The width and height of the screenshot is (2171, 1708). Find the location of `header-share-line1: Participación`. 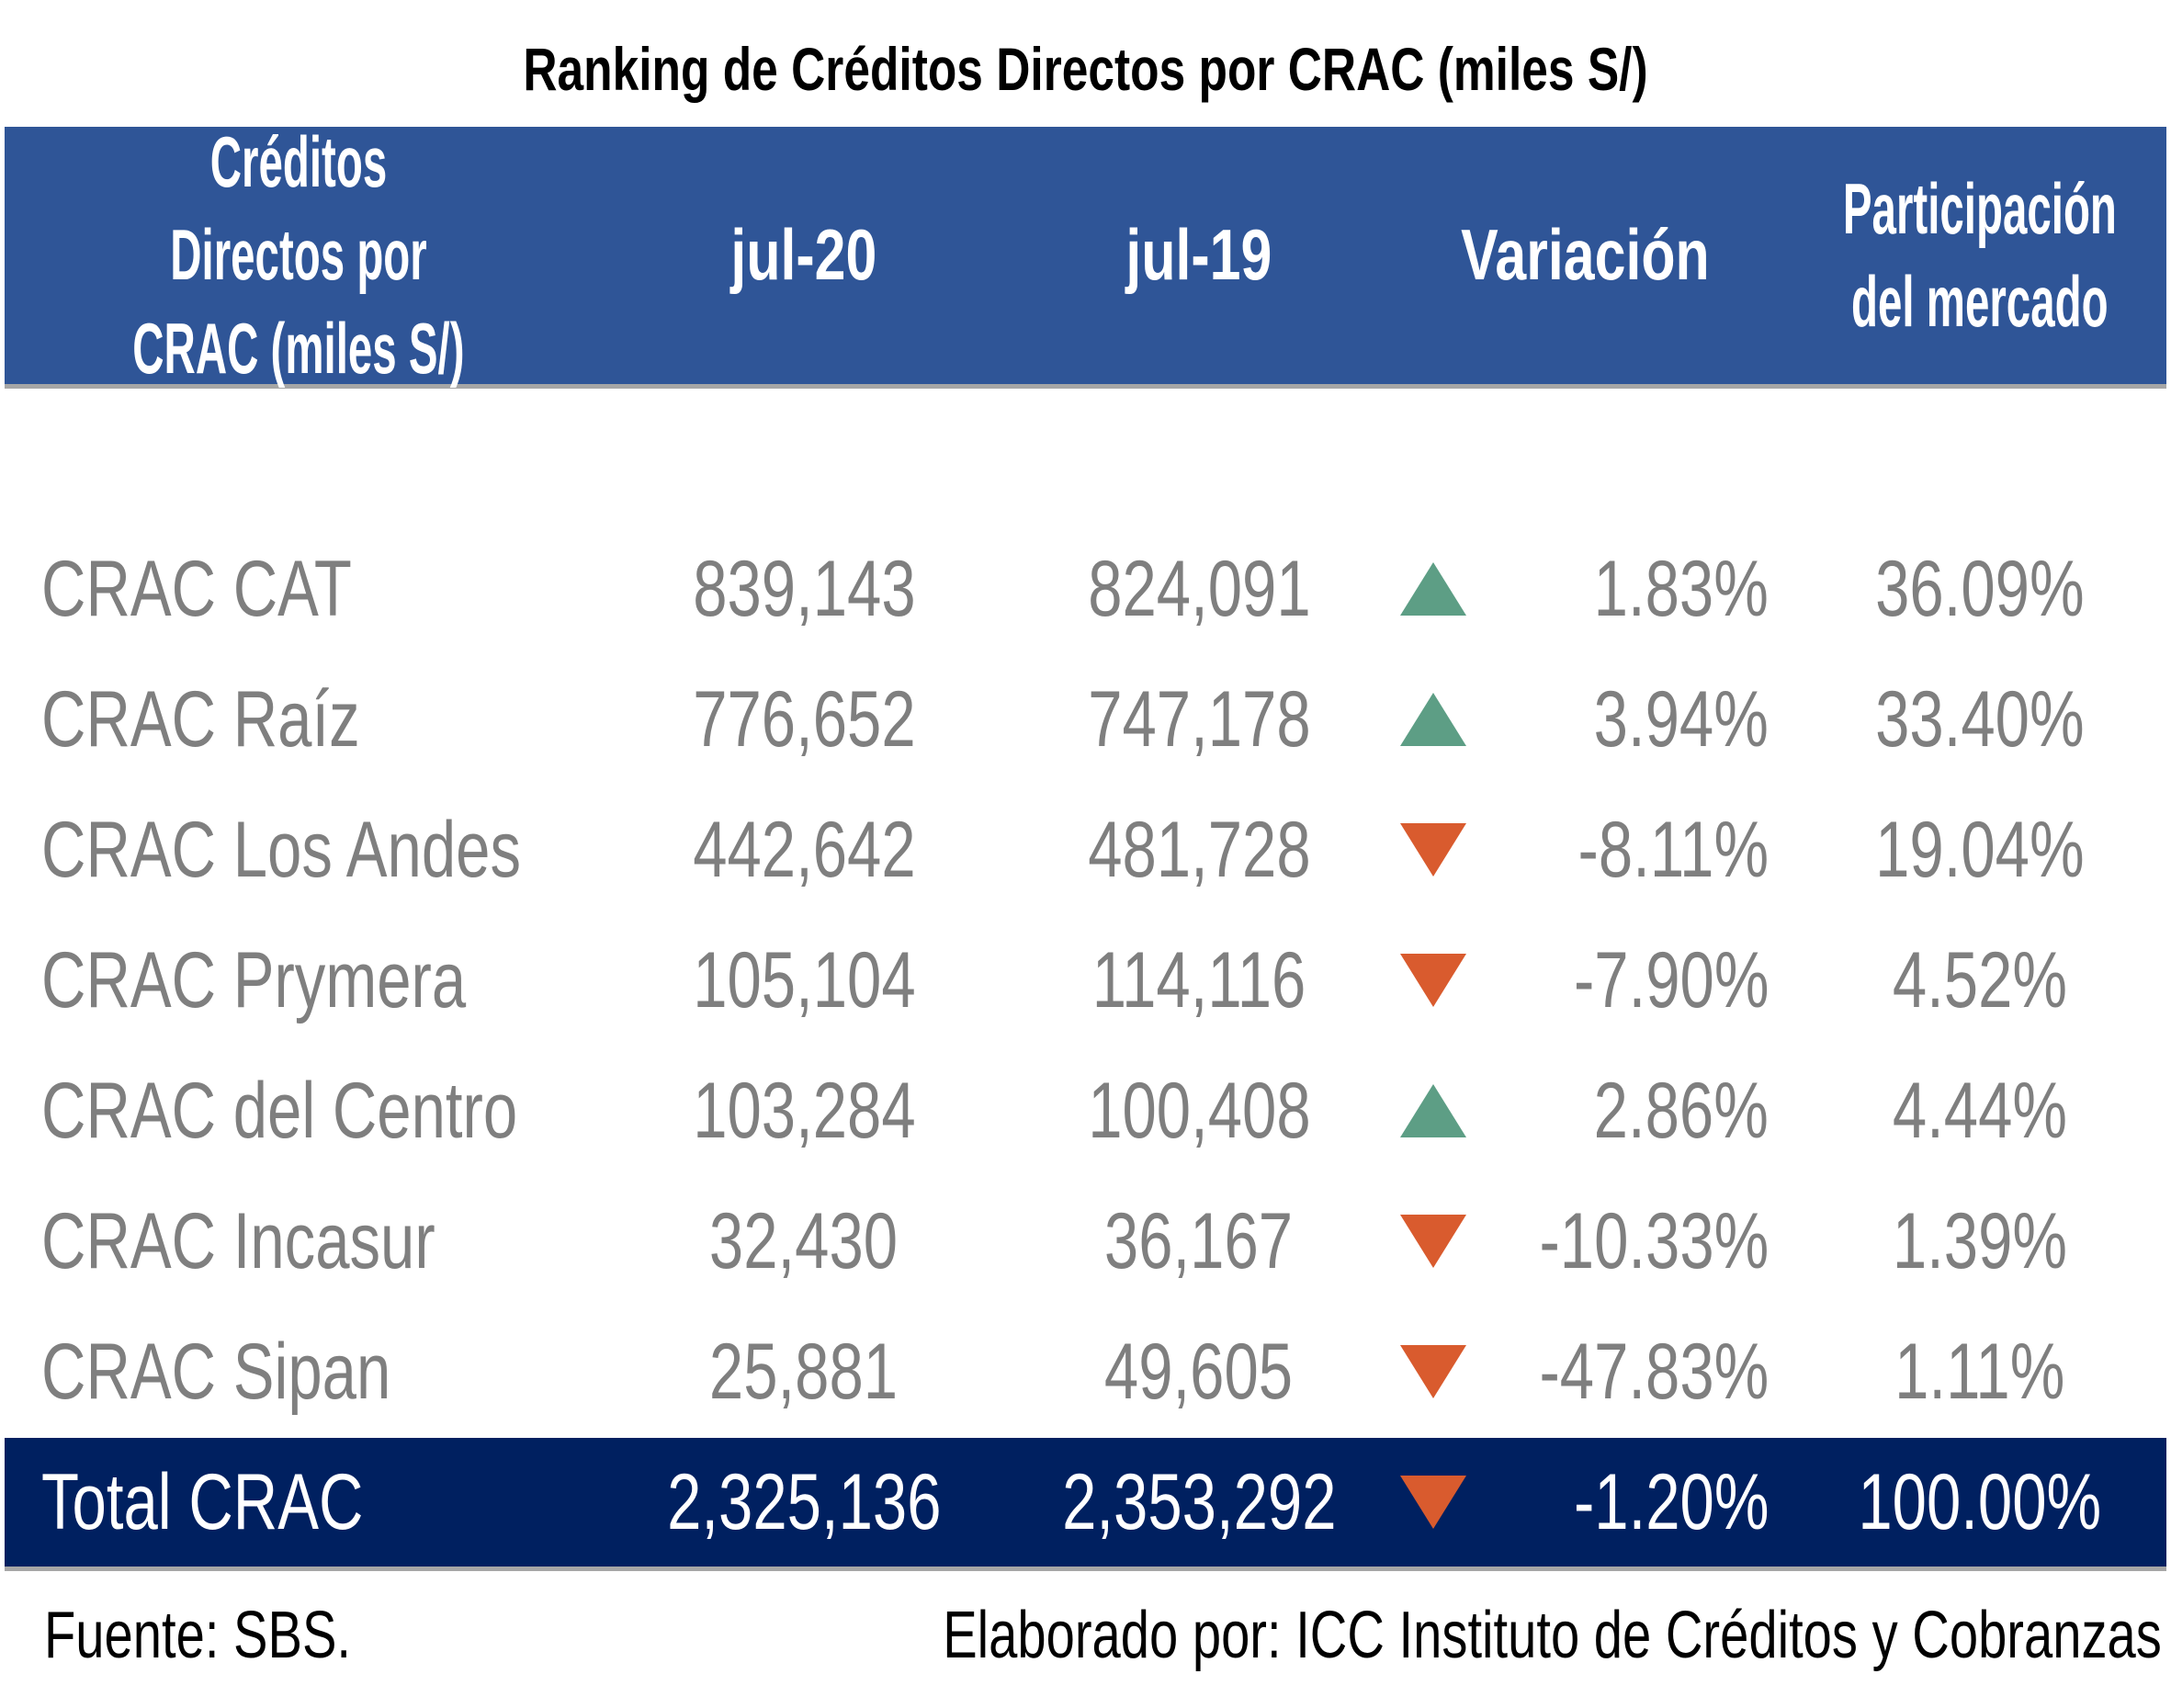

header-share-line1: Participación is located at coordinates (1979, 208).